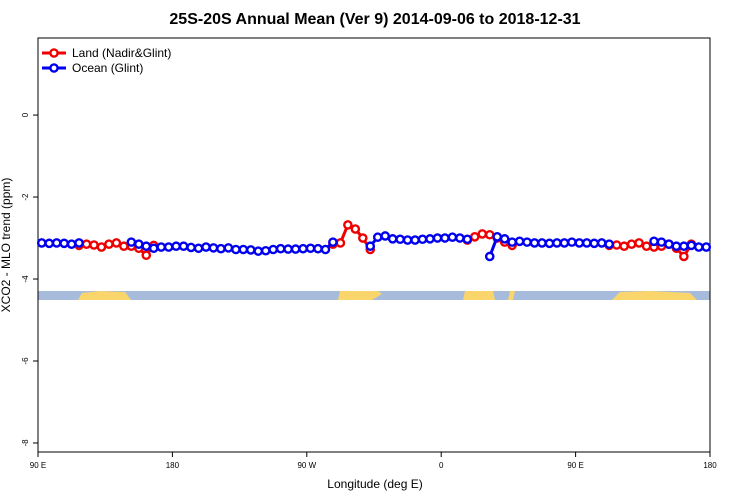 The image size is (750, 500). What do you see at coordinates (374, 484) in the screenshot?
I see `x-axis-label: Longitude (deg E)` at bounding box center [374, 484].